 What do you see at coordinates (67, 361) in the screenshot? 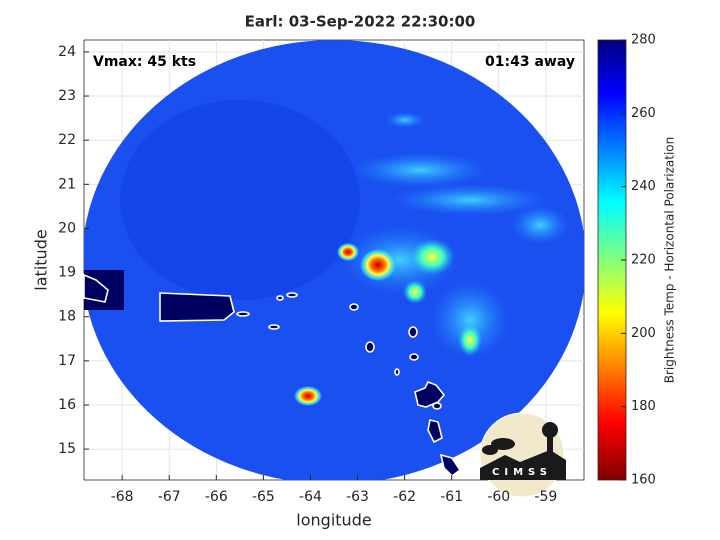
I see `y-tick-label: 17` at bounding box center [67, 361].